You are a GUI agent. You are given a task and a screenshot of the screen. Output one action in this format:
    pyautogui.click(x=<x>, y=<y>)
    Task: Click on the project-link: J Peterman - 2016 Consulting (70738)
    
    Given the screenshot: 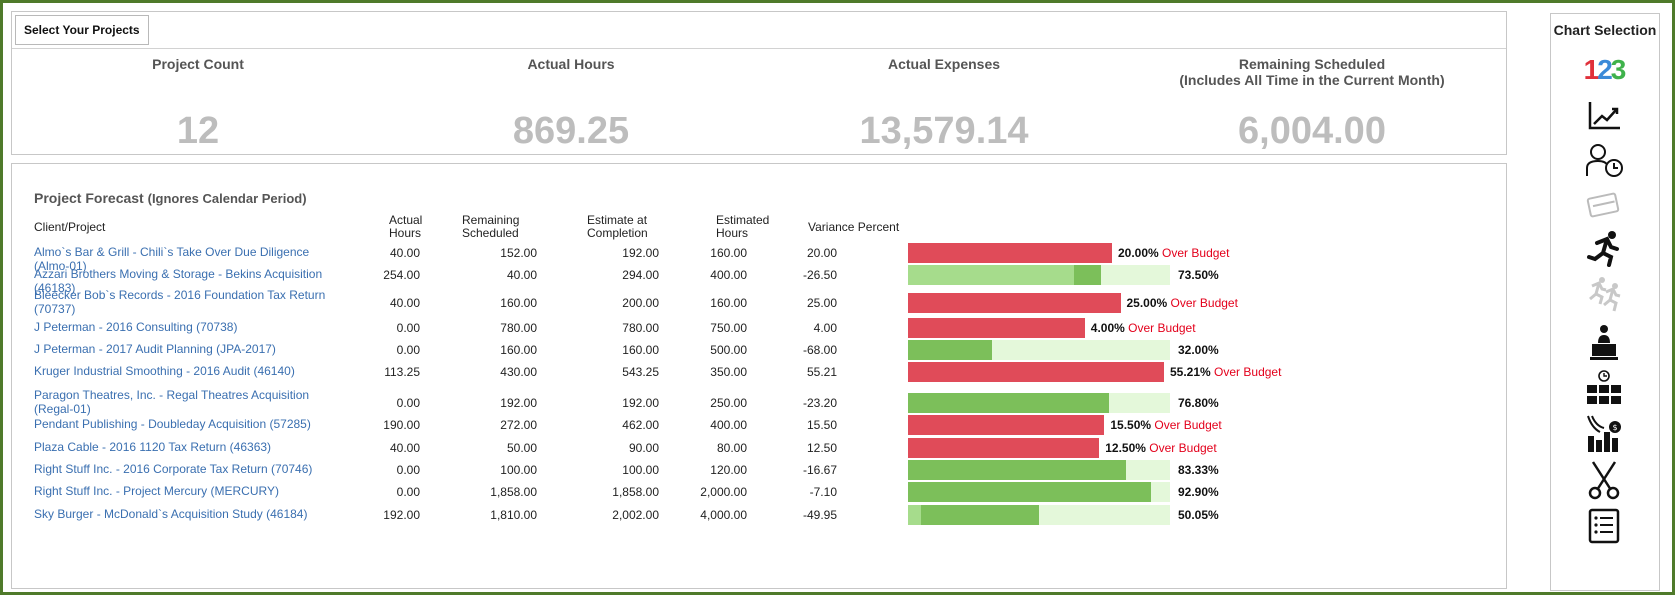 What is the action you would take?
    pyautogui.click(x=136, y=327)
    